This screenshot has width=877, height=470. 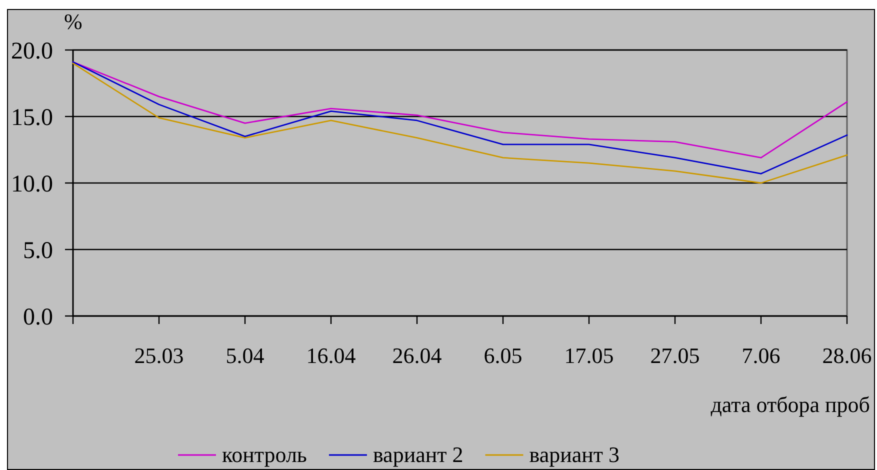 I want to click on x-tick-label: 27.05, so click(x=675, y=355).